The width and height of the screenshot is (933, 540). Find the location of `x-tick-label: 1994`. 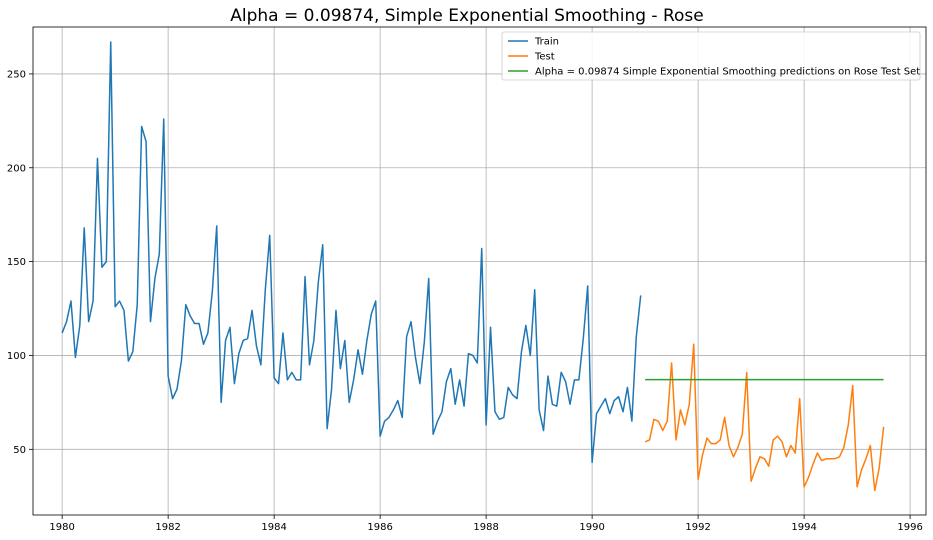

x-tick-label: 1994 is located at coordinates (803, 527).